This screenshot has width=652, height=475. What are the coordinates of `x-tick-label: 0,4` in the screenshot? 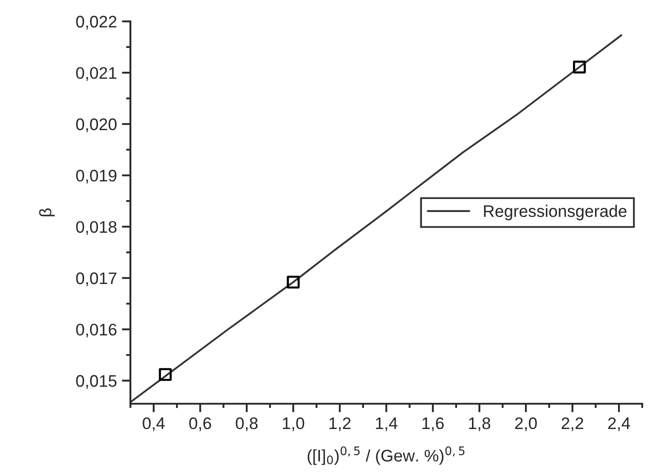 It's located at (153, 424).